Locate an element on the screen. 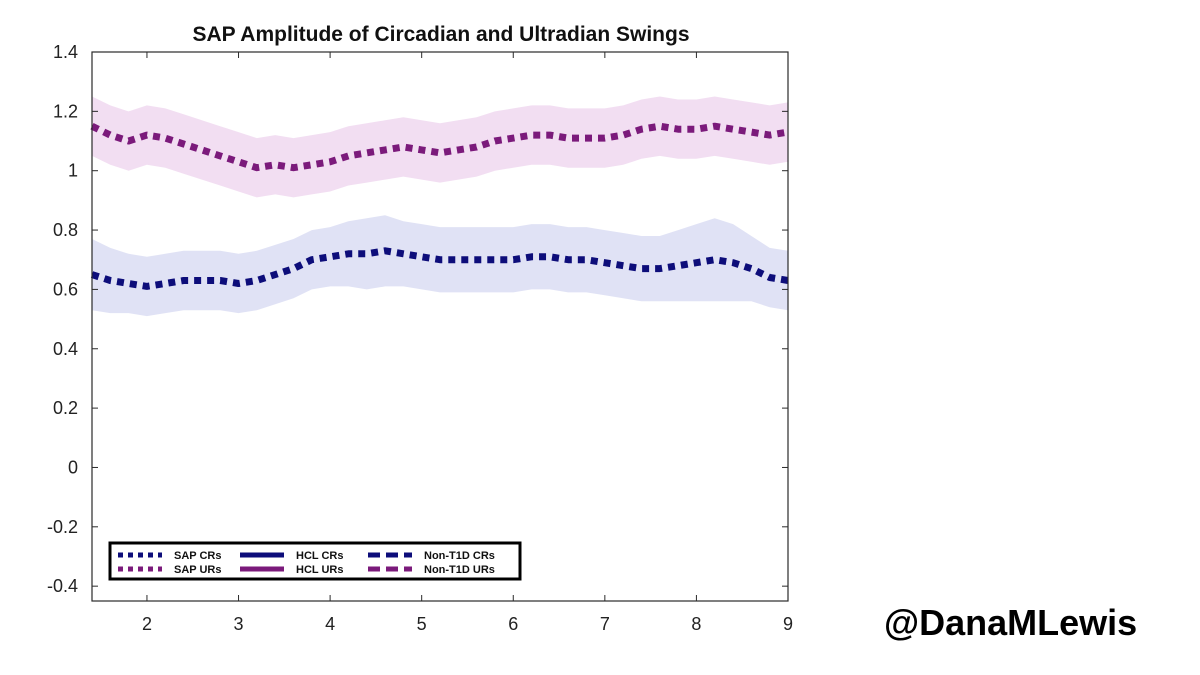 Image resolution: width=1200 pixels, height=675 pixels. y-tick-label: 1 is located at coordinates (73, 171).